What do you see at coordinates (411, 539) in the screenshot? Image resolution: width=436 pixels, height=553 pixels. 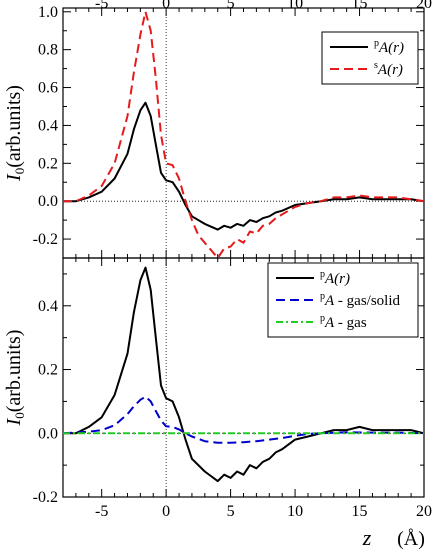 I see `x-axis-unit: (Å)` at bounding box center [411, 539].